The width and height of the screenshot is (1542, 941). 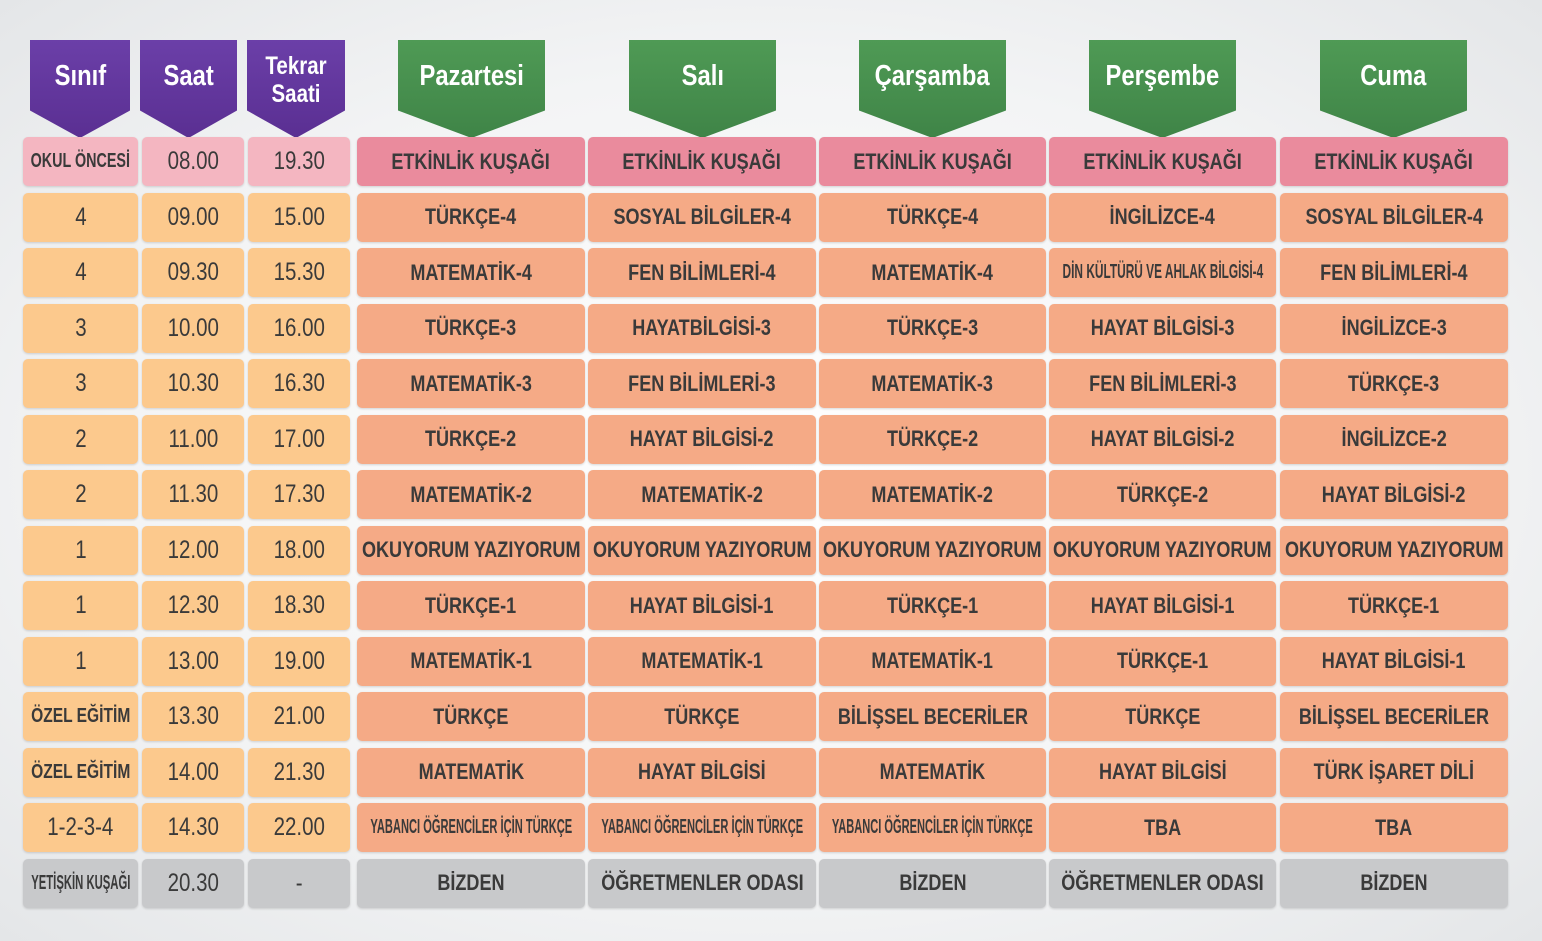 What do you see at coordinates (193, 661) in the screenshot?
I see `row-info-cell: 13.00` at bounding box center [193, 661].